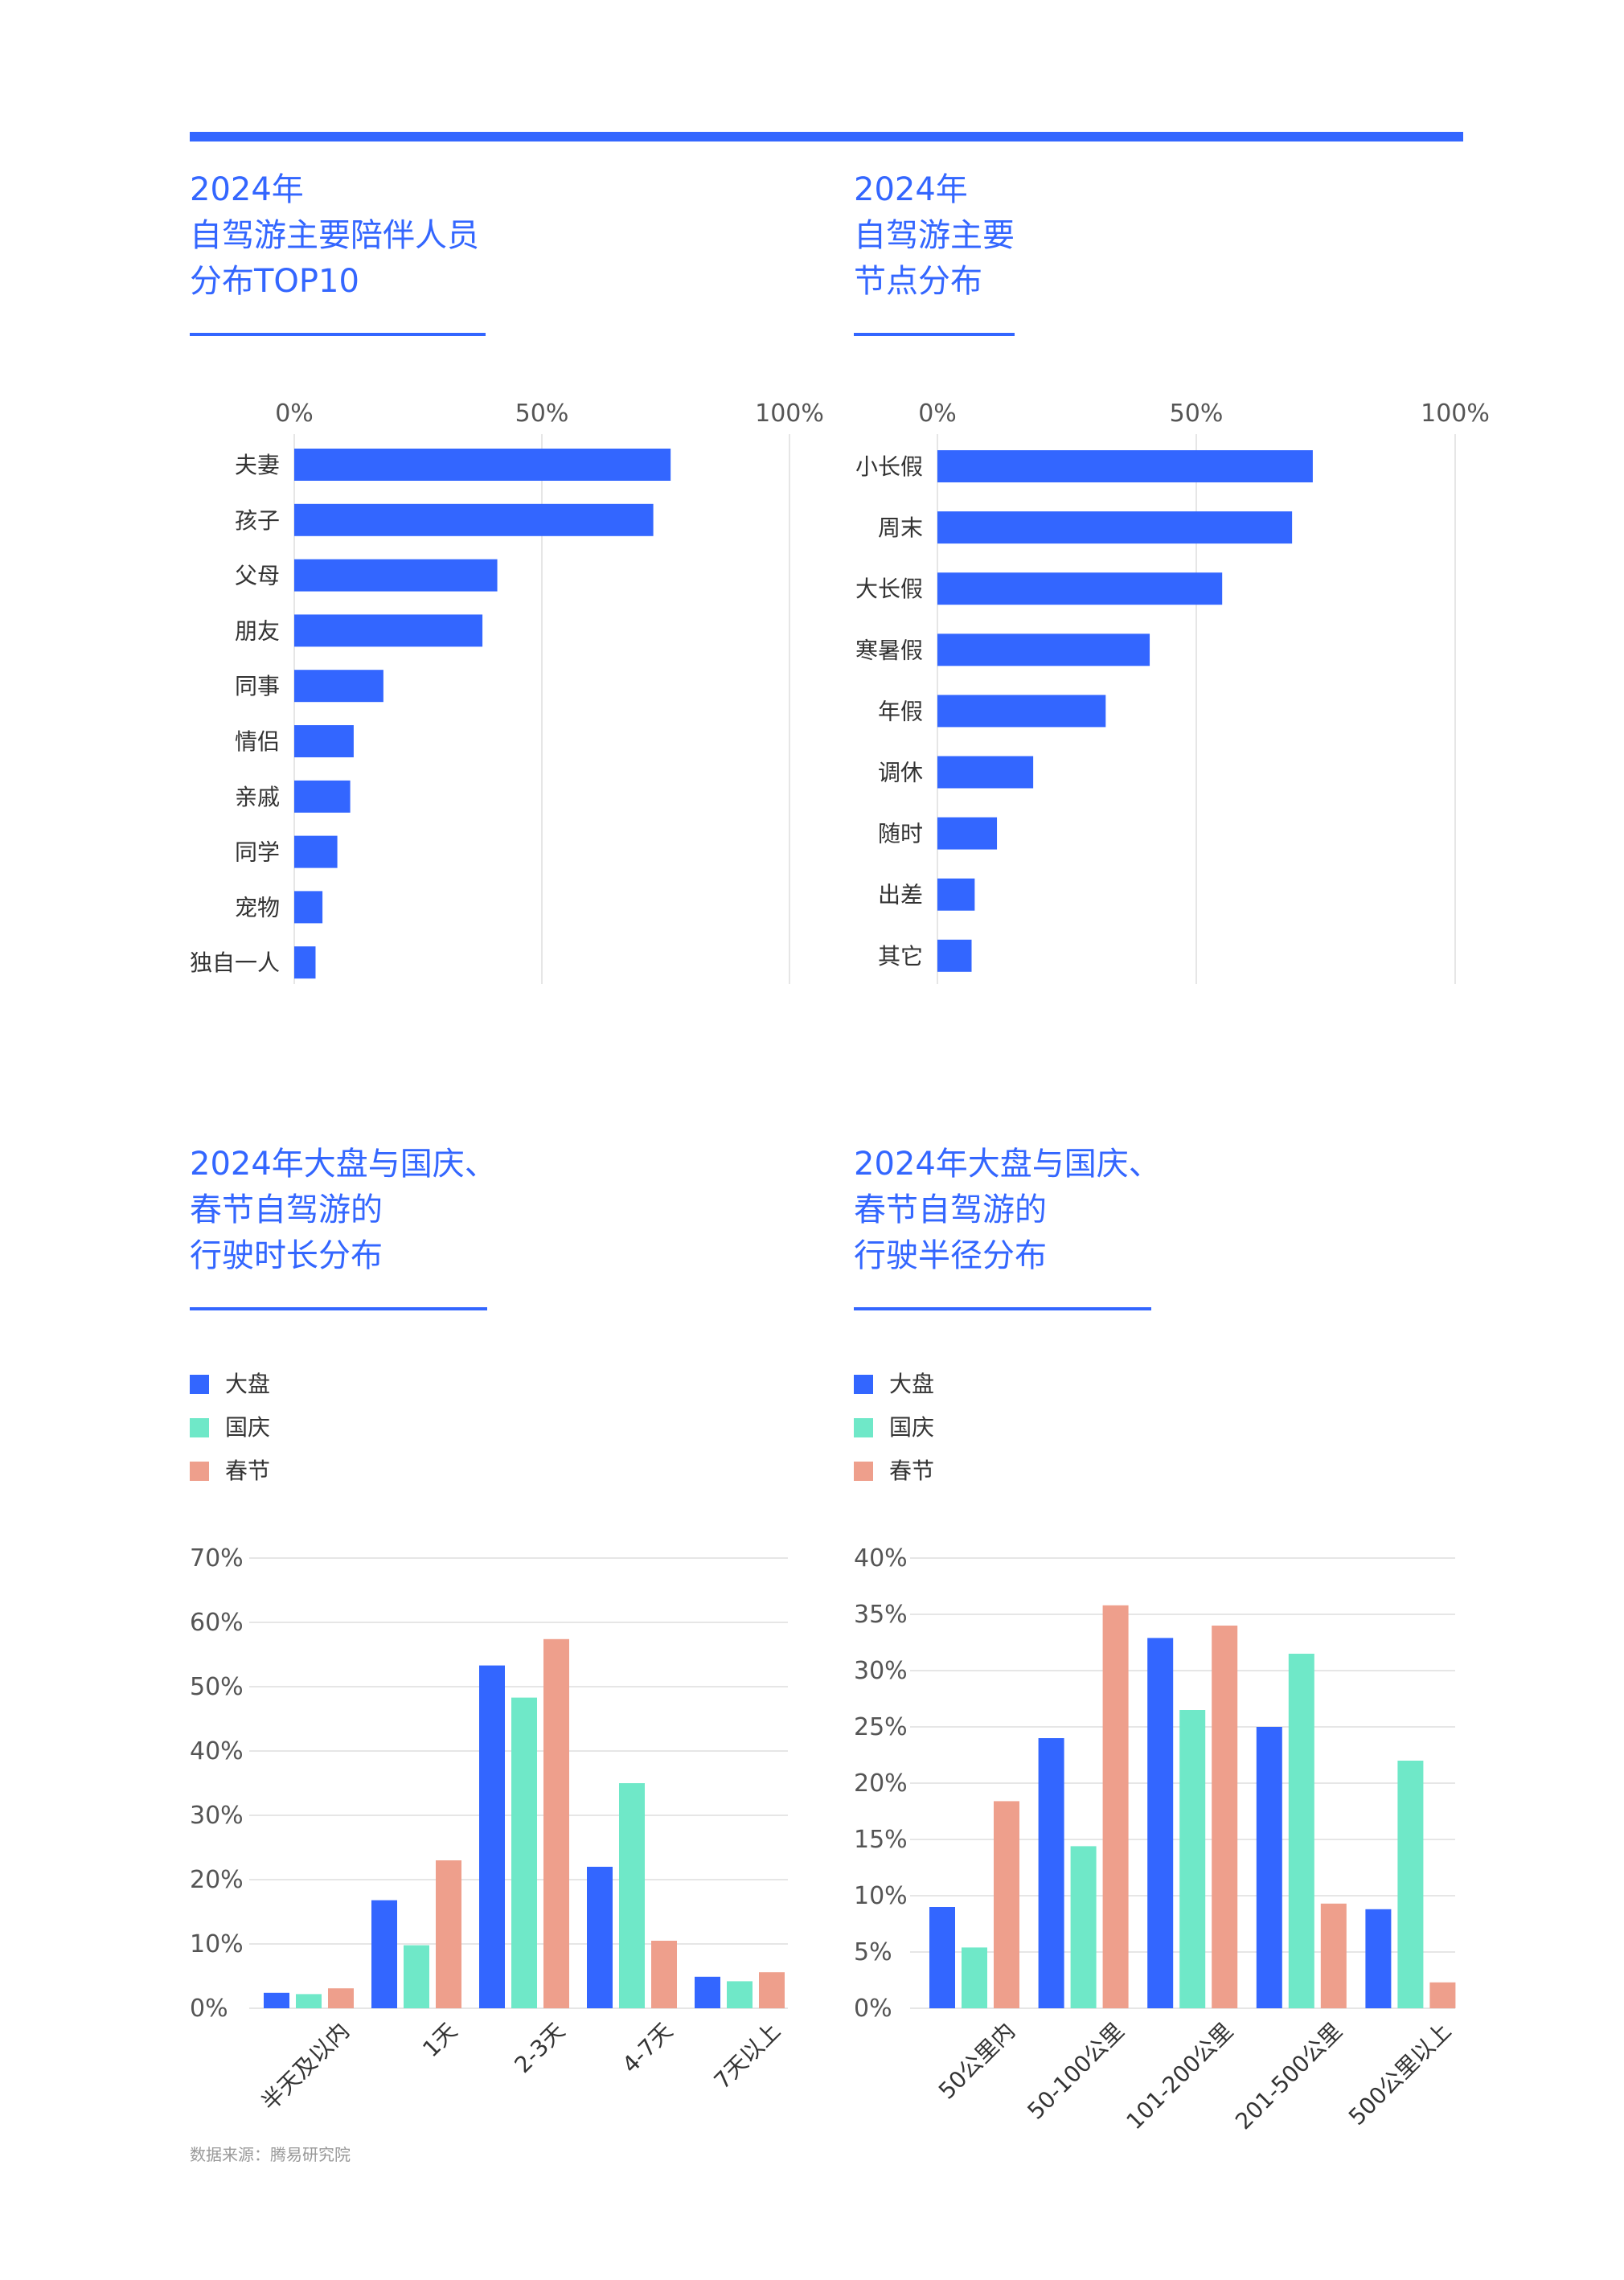  Describe the element at coordinates (889, 650) in the screenshot. I see `chart2-category-label: 寒暑假` at that location.